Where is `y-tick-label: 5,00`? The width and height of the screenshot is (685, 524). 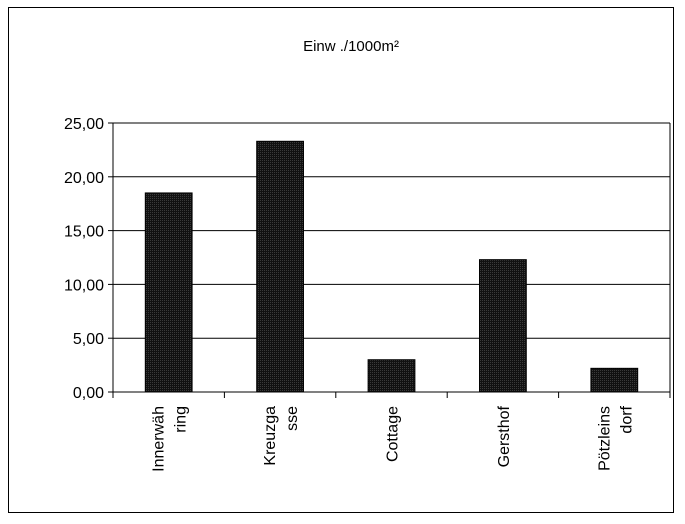 y-tick-label: 5,00 is located at coordinates (88, 339).